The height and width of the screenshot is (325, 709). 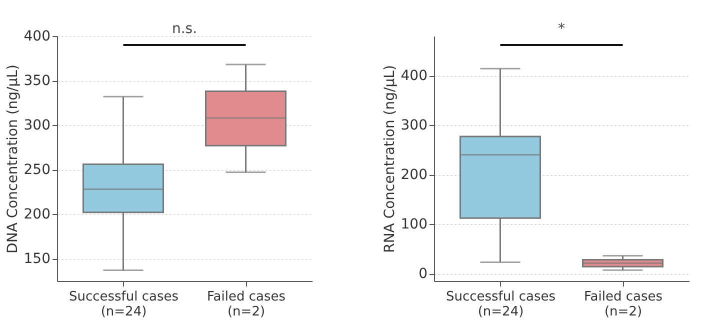 What do you see at coordinates (12, 159) in the screenshot?
I see `y-axis-title: DNA Concentration (ng/μL)` at bounding box center [12, 159].